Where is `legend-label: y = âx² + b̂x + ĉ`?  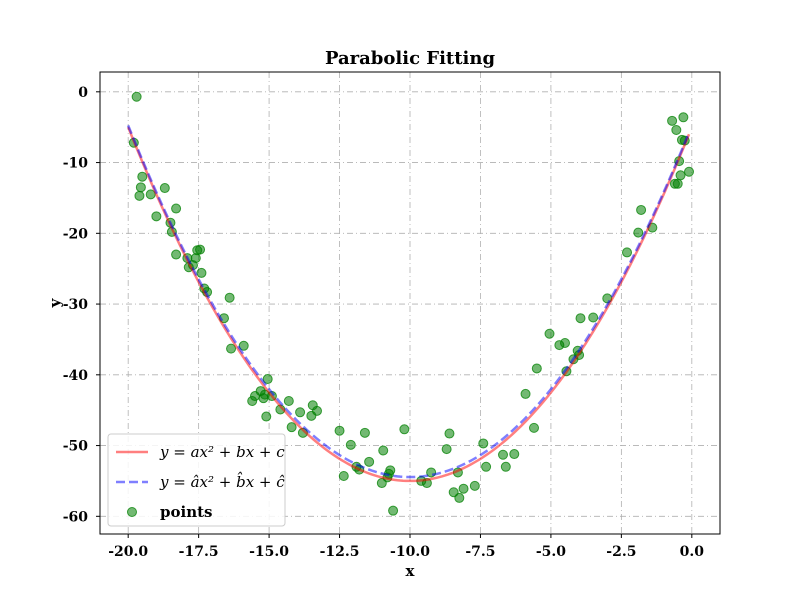
legend-label: y = âx² + b̂x + ĉ is located at coordinates (222, 481).